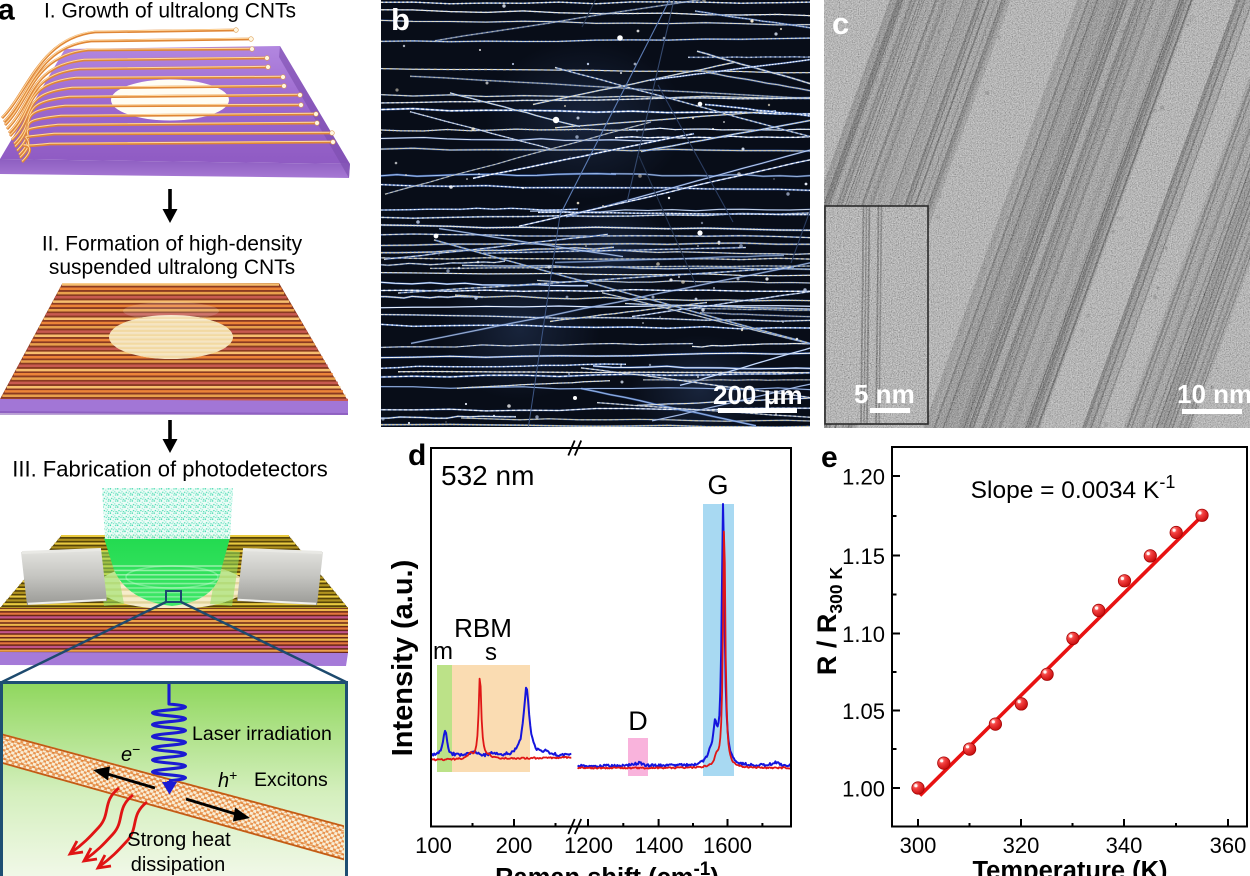 The width and height of the screenshot is (1250, 876). What do you see at coordinates (178, 865) in the screenshot?
I see `svg-text: dissipation` at bounding box center [178, 865].